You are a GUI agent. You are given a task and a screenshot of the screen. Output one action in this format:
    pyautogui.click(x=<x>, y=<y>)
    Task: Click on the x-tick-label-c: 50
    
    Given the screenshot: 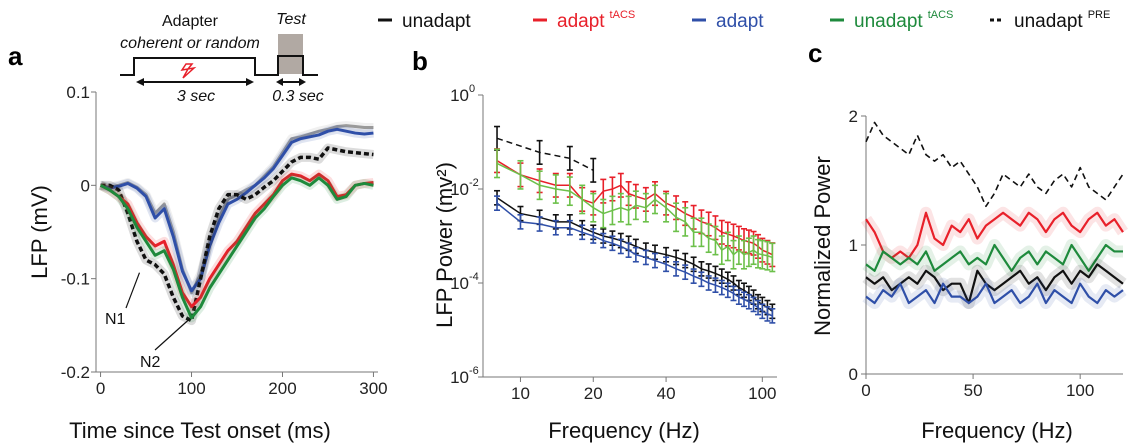 What is the action you would take?
    pyautogui.click(x=973, y=390)
    